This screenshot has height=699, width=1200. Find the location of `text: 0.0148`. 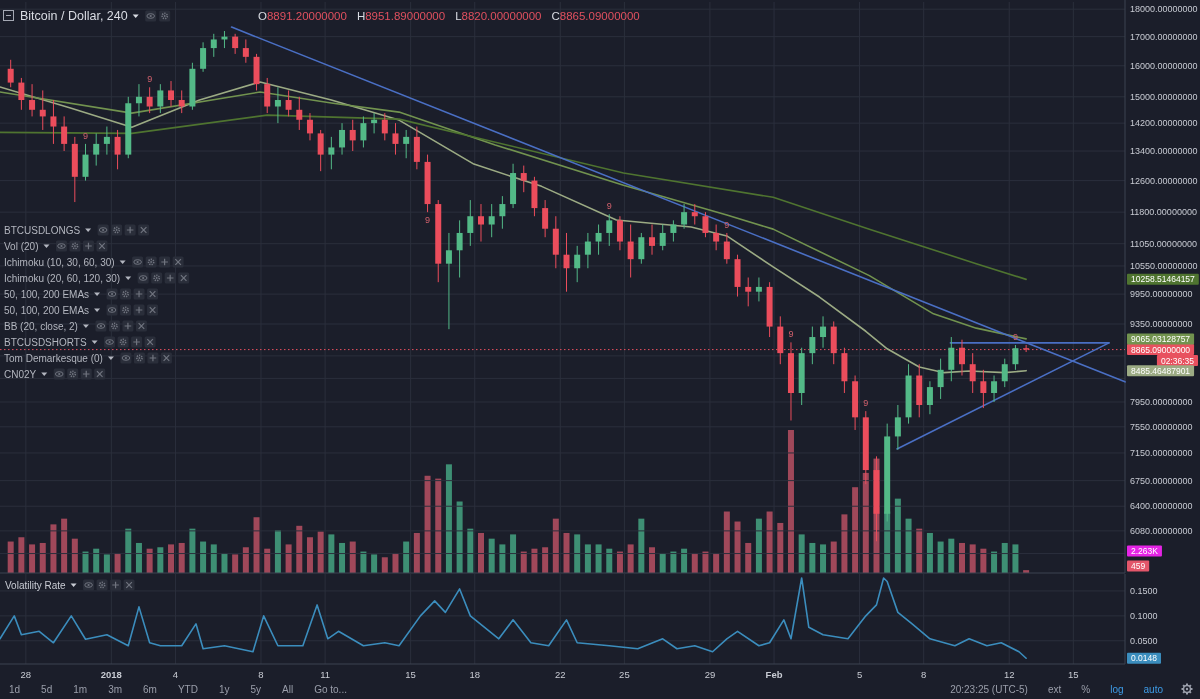

text: 0.0148 is located at coordinates (1144, 658).